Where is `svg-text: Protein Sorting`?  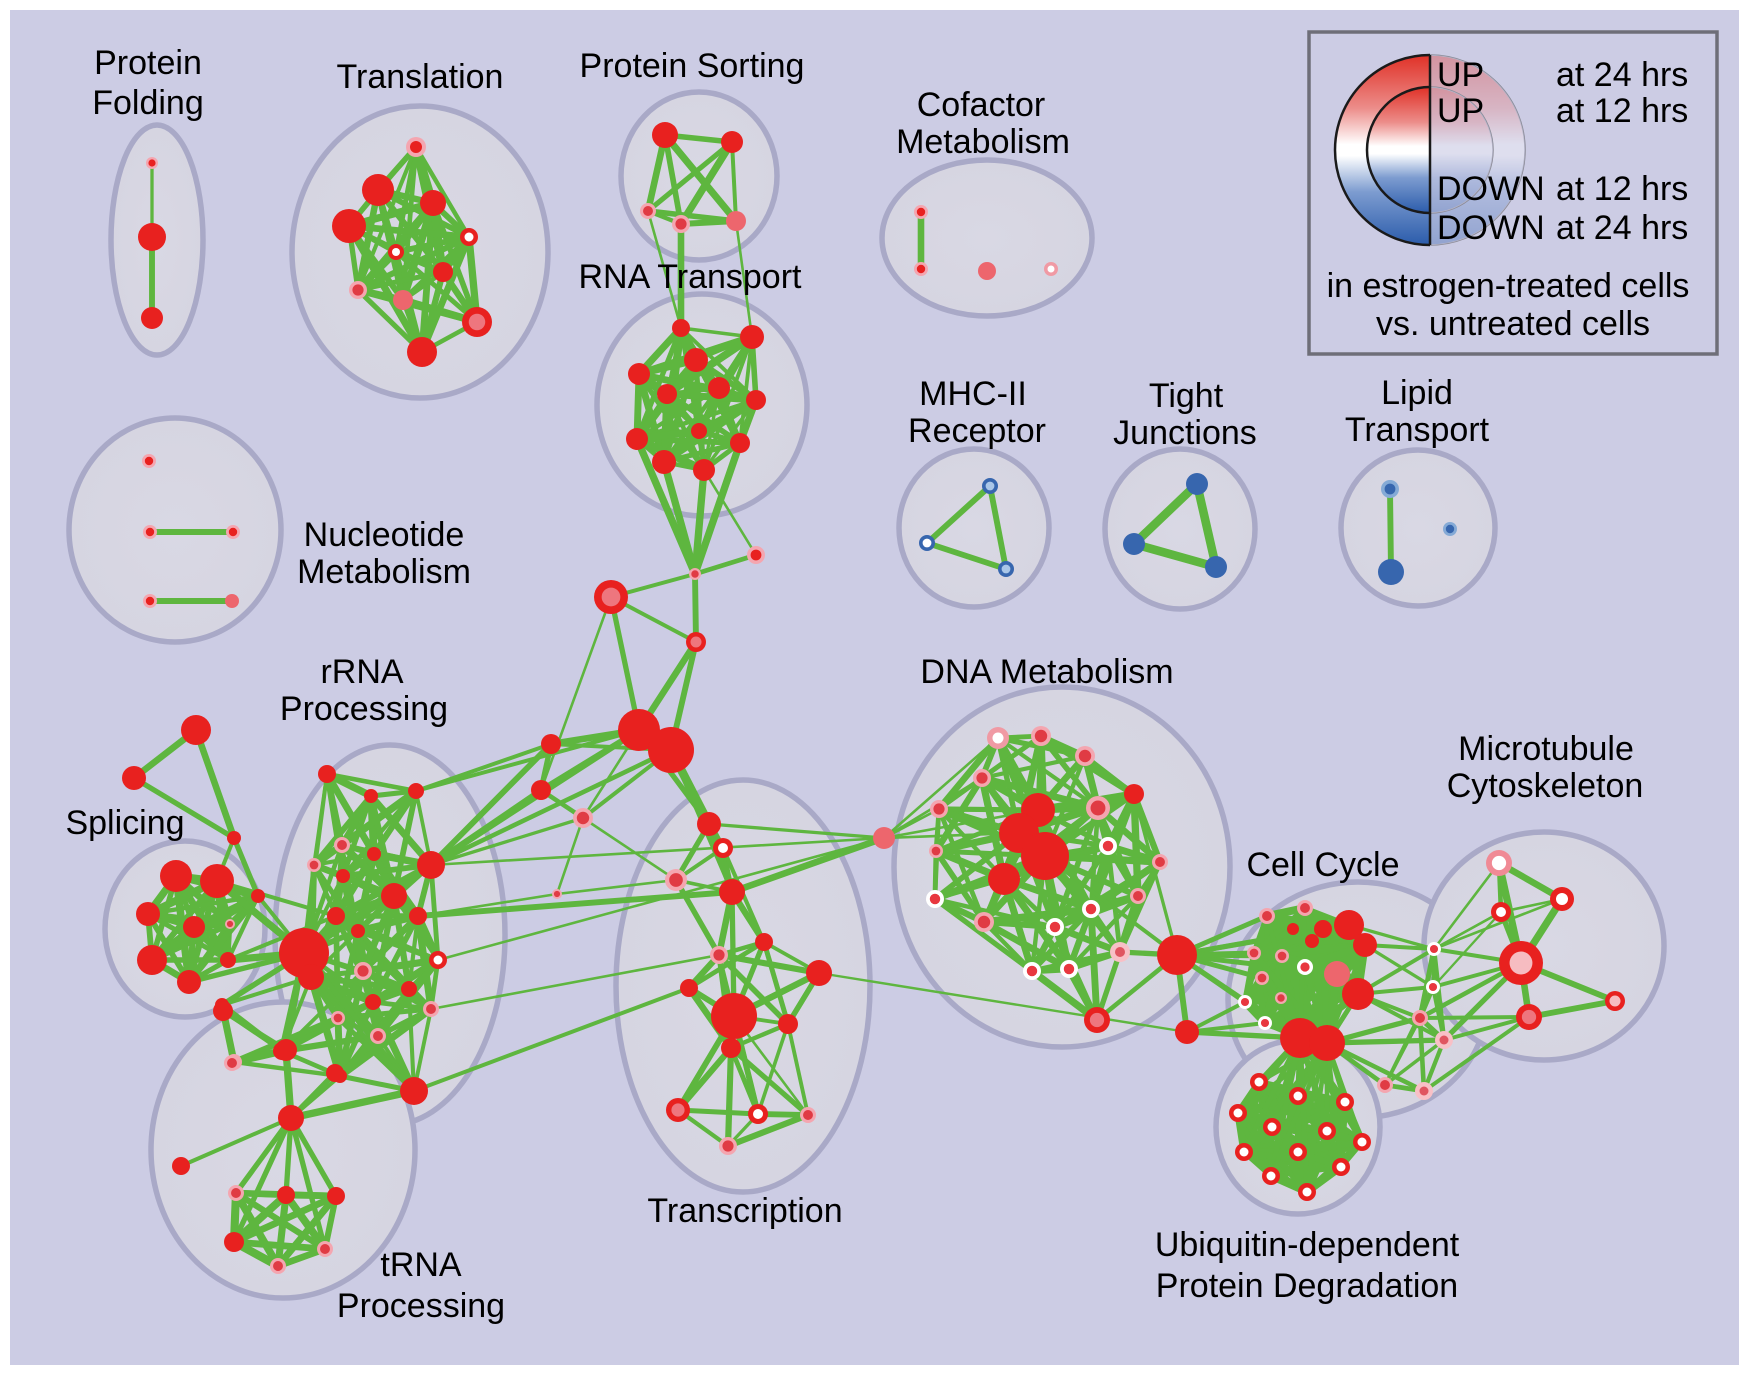
svg-text: Protein Sorting is located at coordinates (692, 66).